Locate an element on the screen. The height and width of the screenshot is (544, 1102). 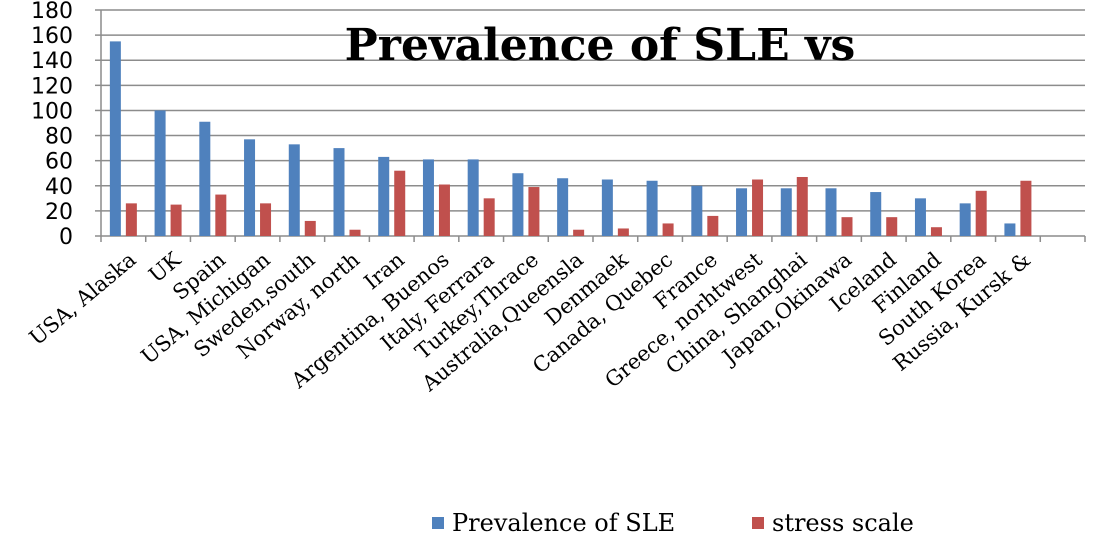
y-tick-label: 160 is located at coordinates (52, 36).